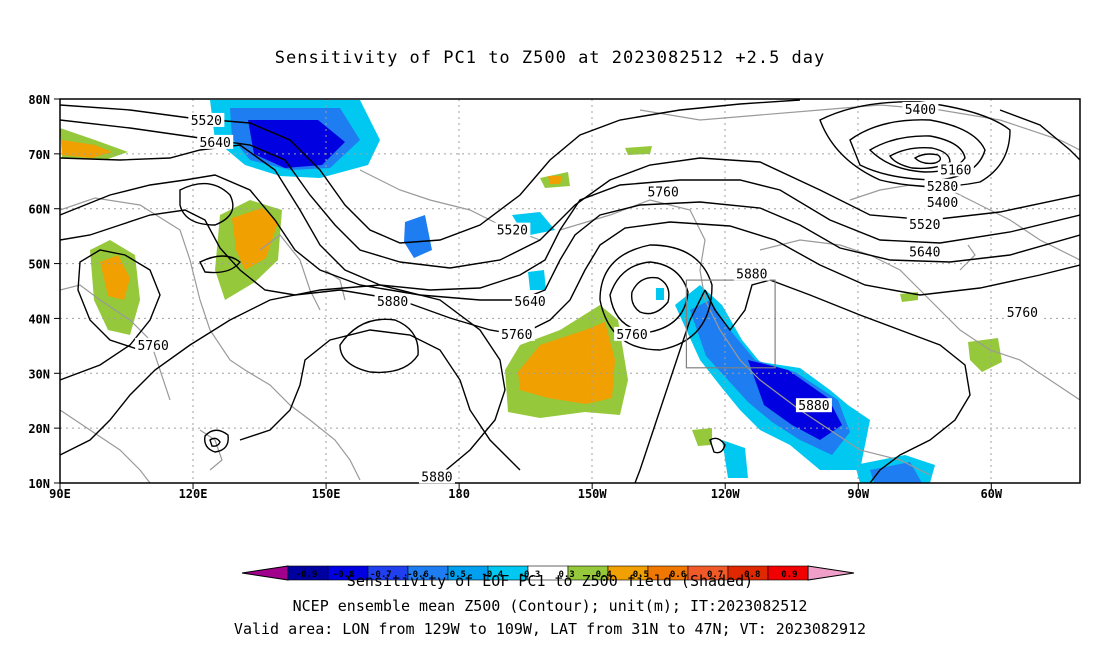 The height and width of the screenshot is (650, 1100). I want to click on colorbar-label: -0.3, so click(530, 575).